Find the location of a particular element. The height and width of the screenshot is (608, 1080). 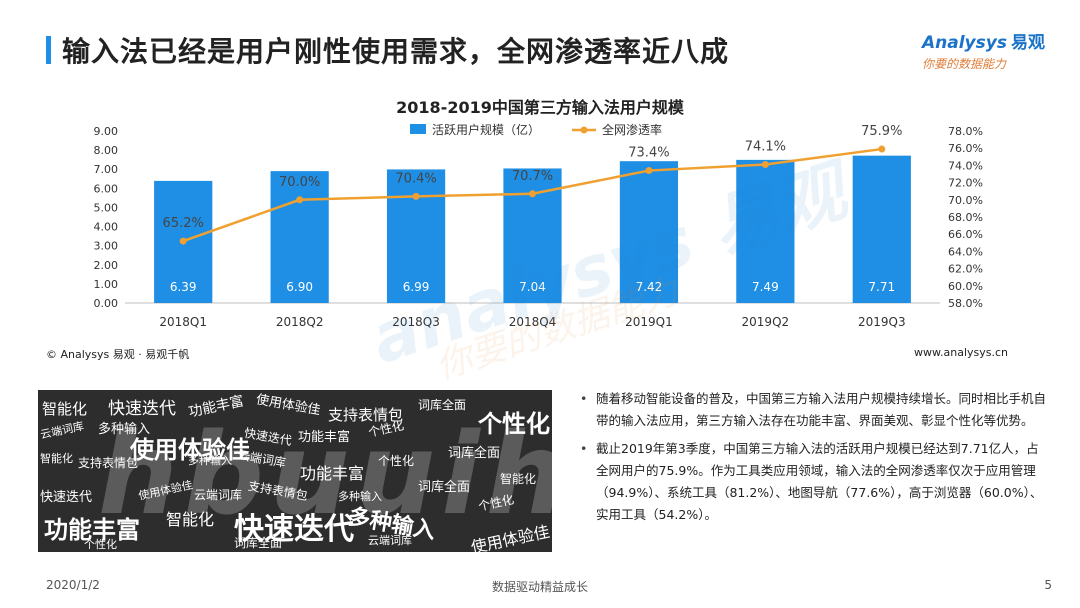

y-left-tick-label: 9.00 is located at coordinates (106, 131).